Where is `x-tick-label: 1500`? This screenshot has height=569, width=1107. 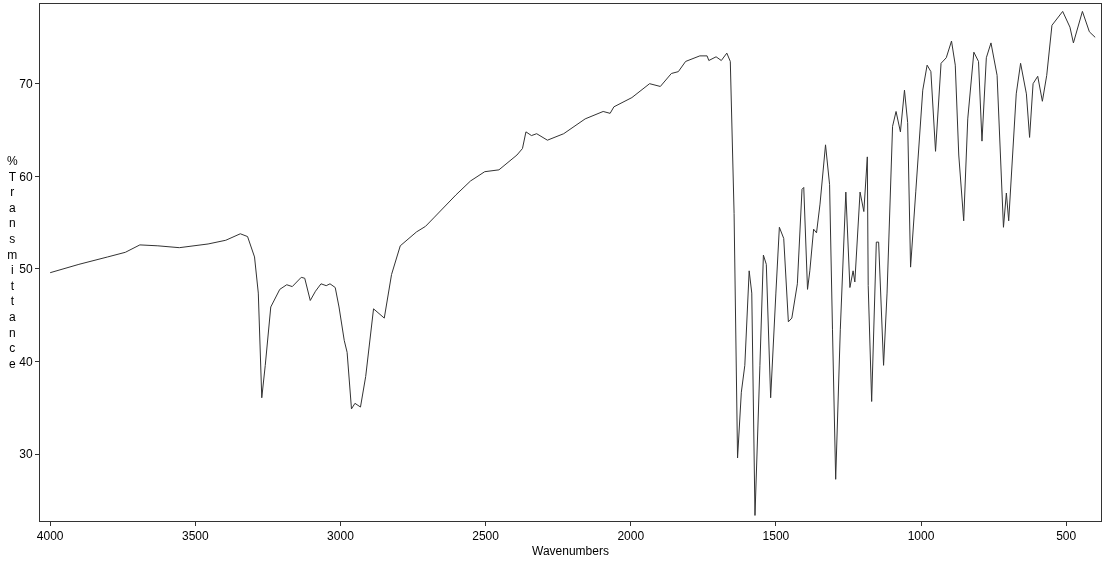 x-tick-label: 1500 is located at coordinates (776, 536).